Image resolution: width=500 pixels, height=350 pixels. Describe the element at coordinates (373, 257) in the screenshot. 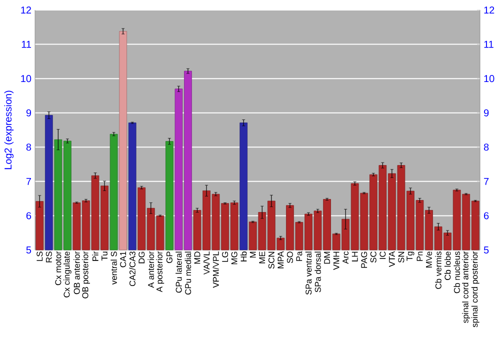

I see `x-tick-label: SC` at that location.